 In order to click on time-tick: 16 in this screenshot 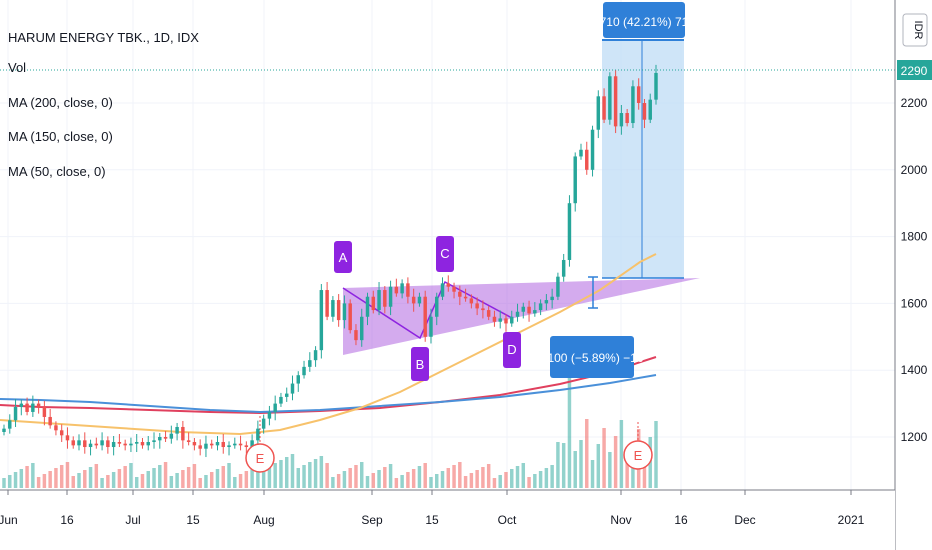, I will do `click(681, 520)`.